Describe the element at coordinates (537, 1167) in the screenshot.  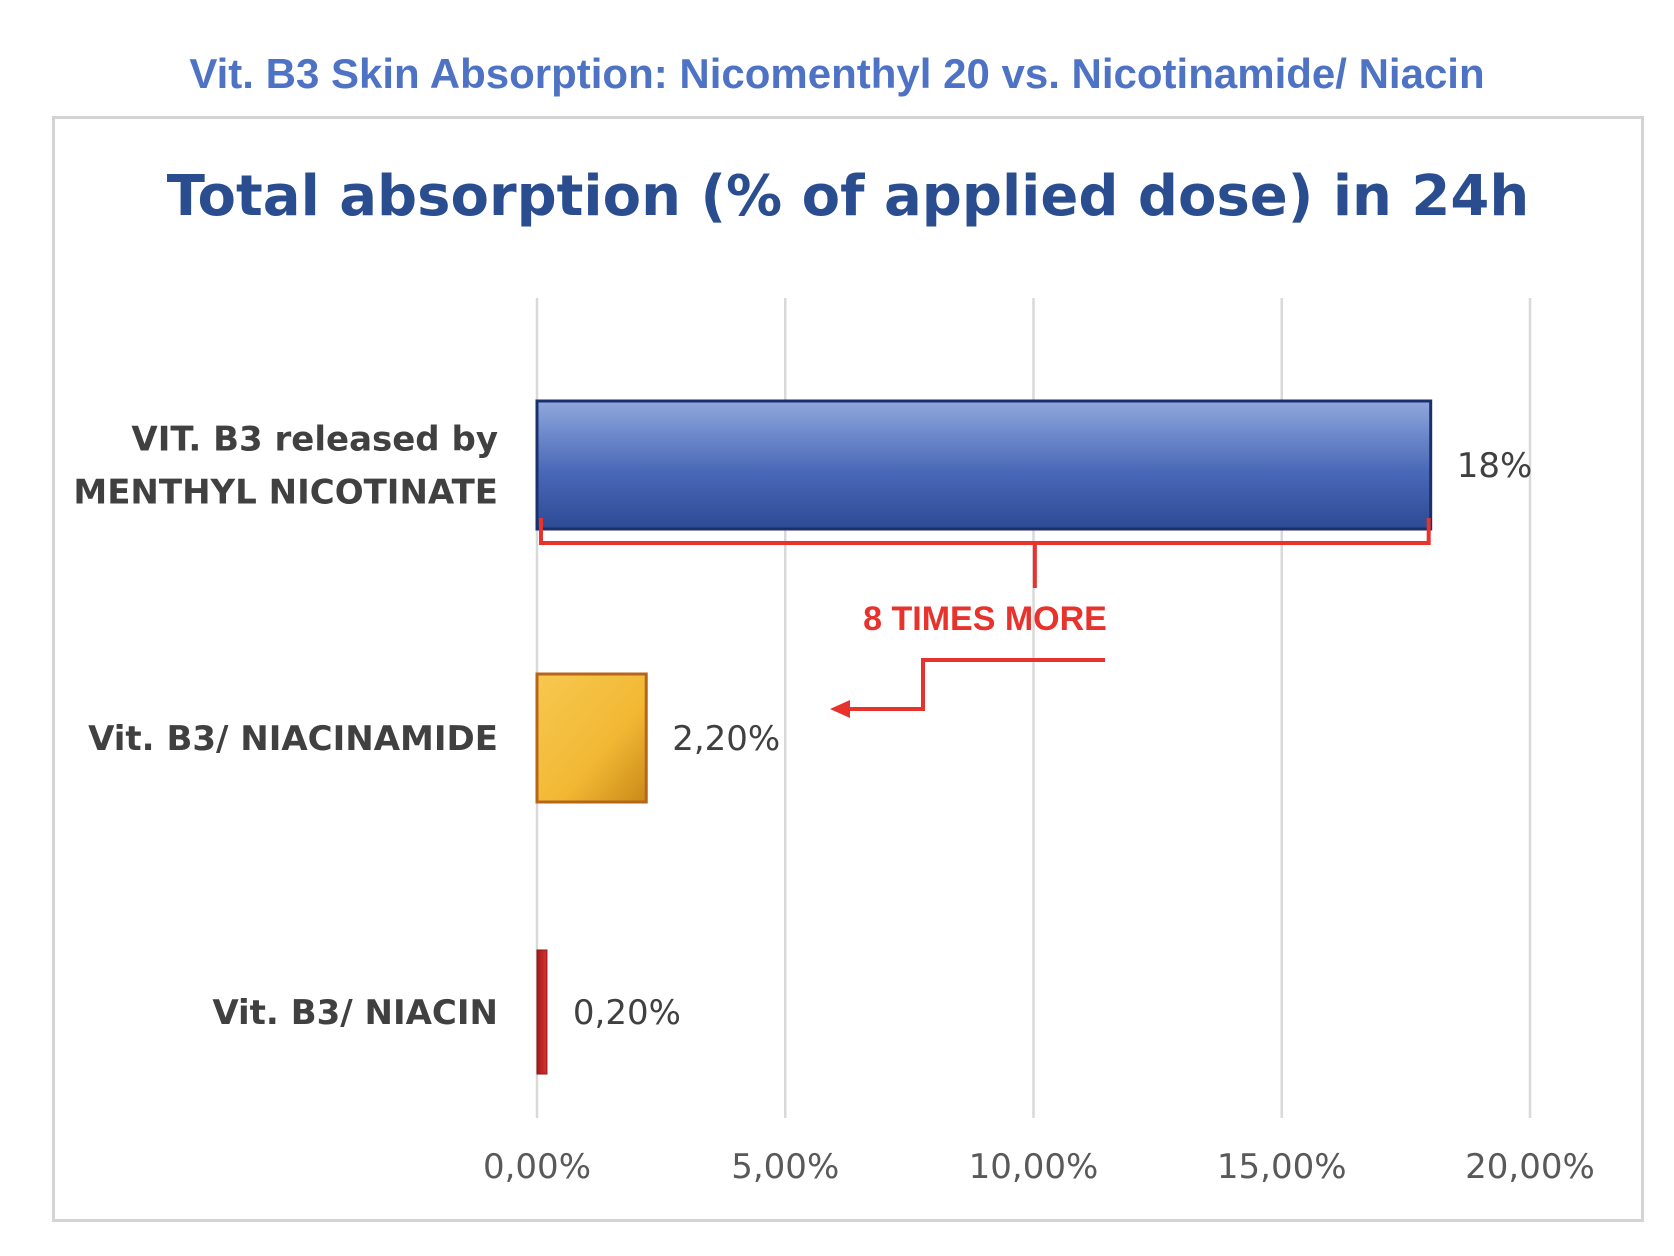
I see `x-tick-label: 0,00%` at that location.